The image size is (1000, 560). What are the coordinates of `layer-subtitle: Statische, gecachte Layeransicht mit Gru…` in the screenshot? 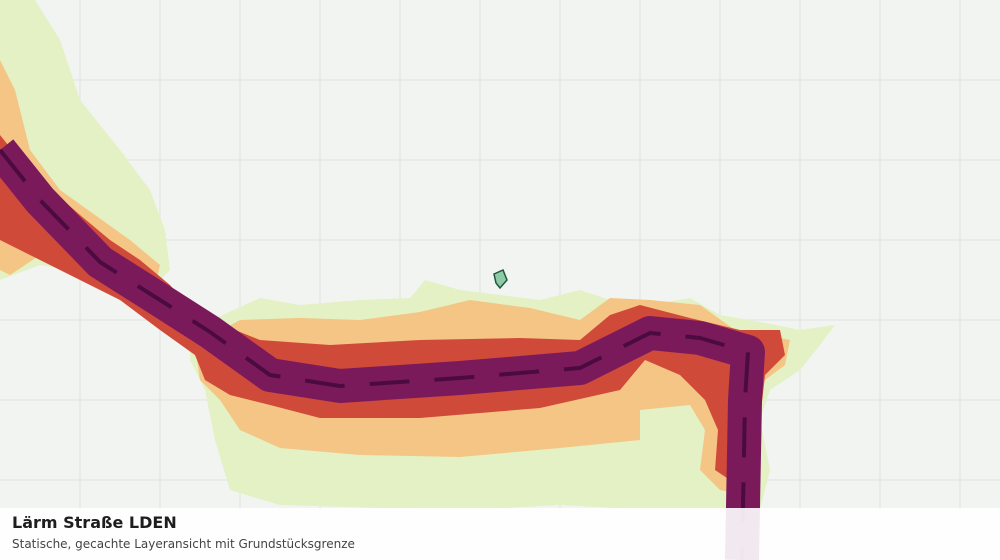 It's located at (183, 544).